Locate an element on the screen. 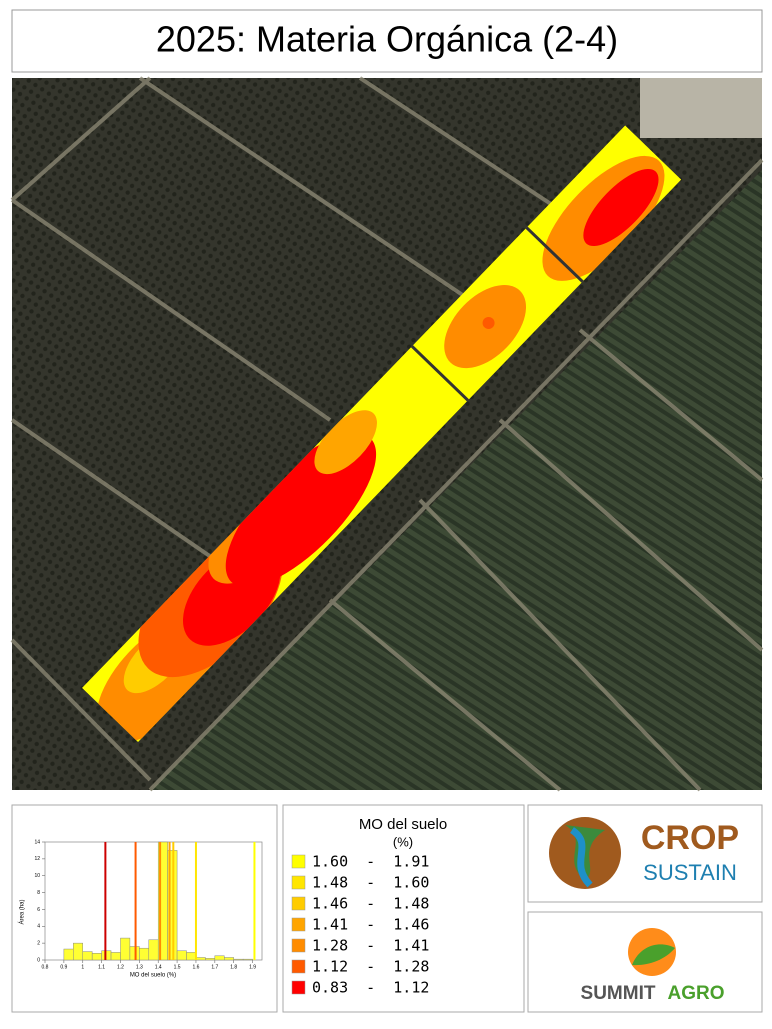  x-tick-label: 1.5 is located at coordinates (177, 967).